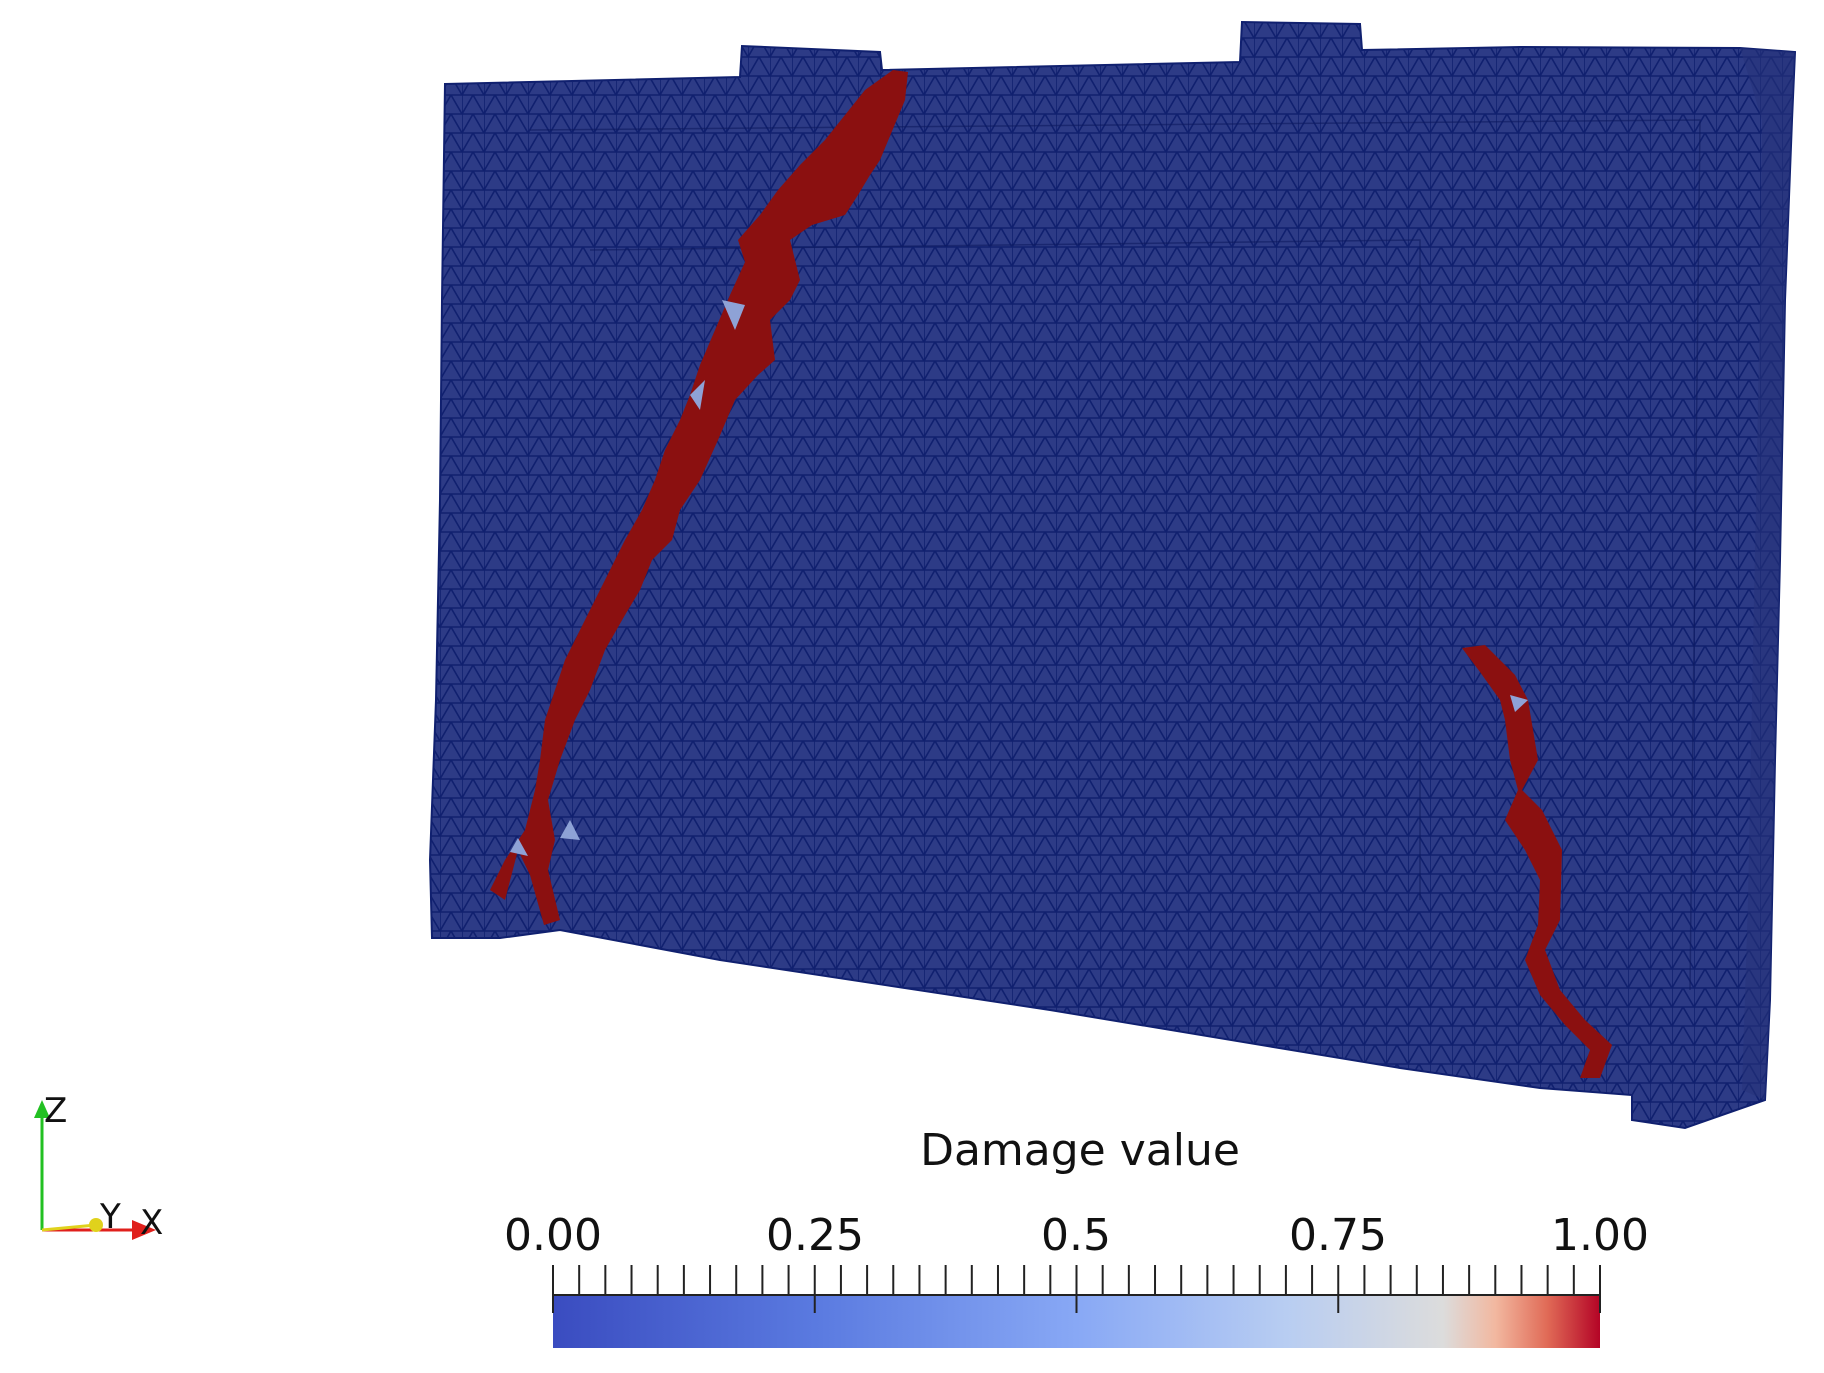 This screenshot has height=1373, width=1824. Describe the element at coordinates (95, 1170) in the screenshot. I see `orientation-axes` at that location.